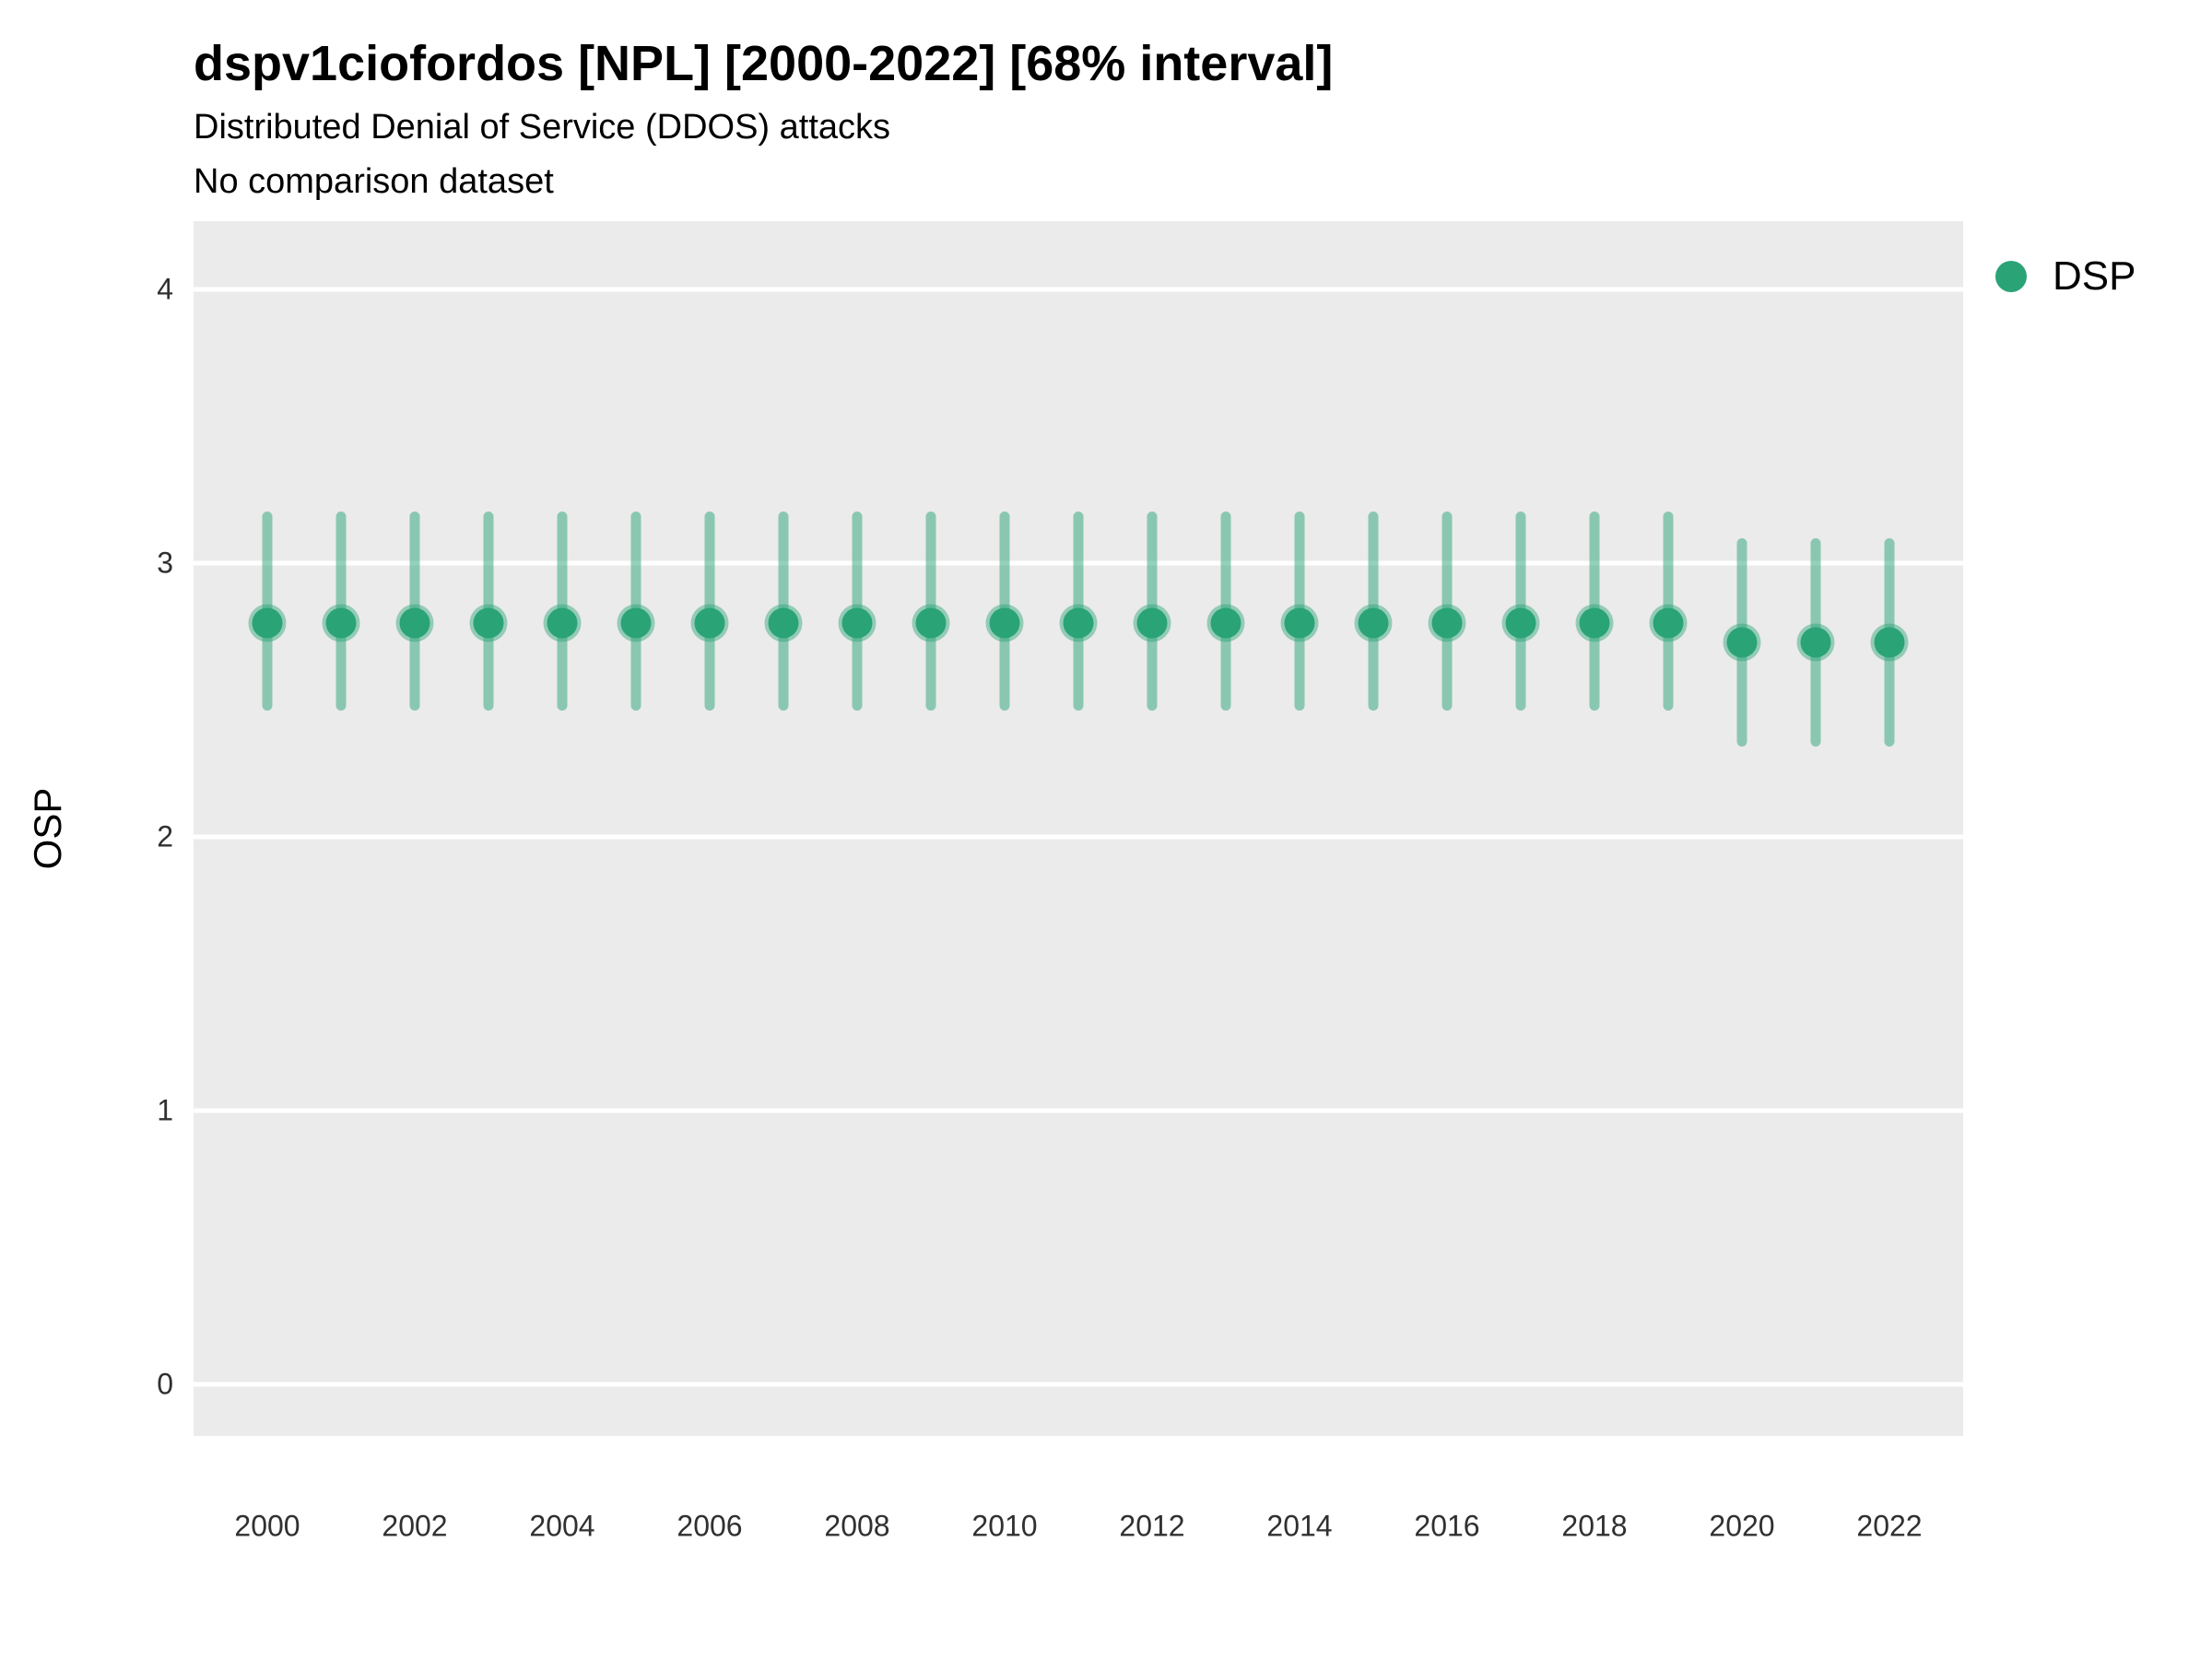 Image resolution: width=2212 pixels, height=1659 pixels. Describe the element at coordinates (783, 623) in the screenshot. I see `data-point-2007` at that location.